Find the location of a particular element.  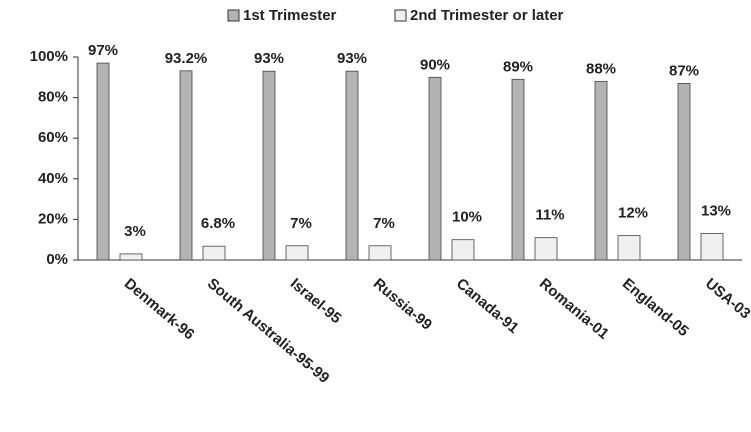

value-label: 10% is located at coordinates (467, 217).